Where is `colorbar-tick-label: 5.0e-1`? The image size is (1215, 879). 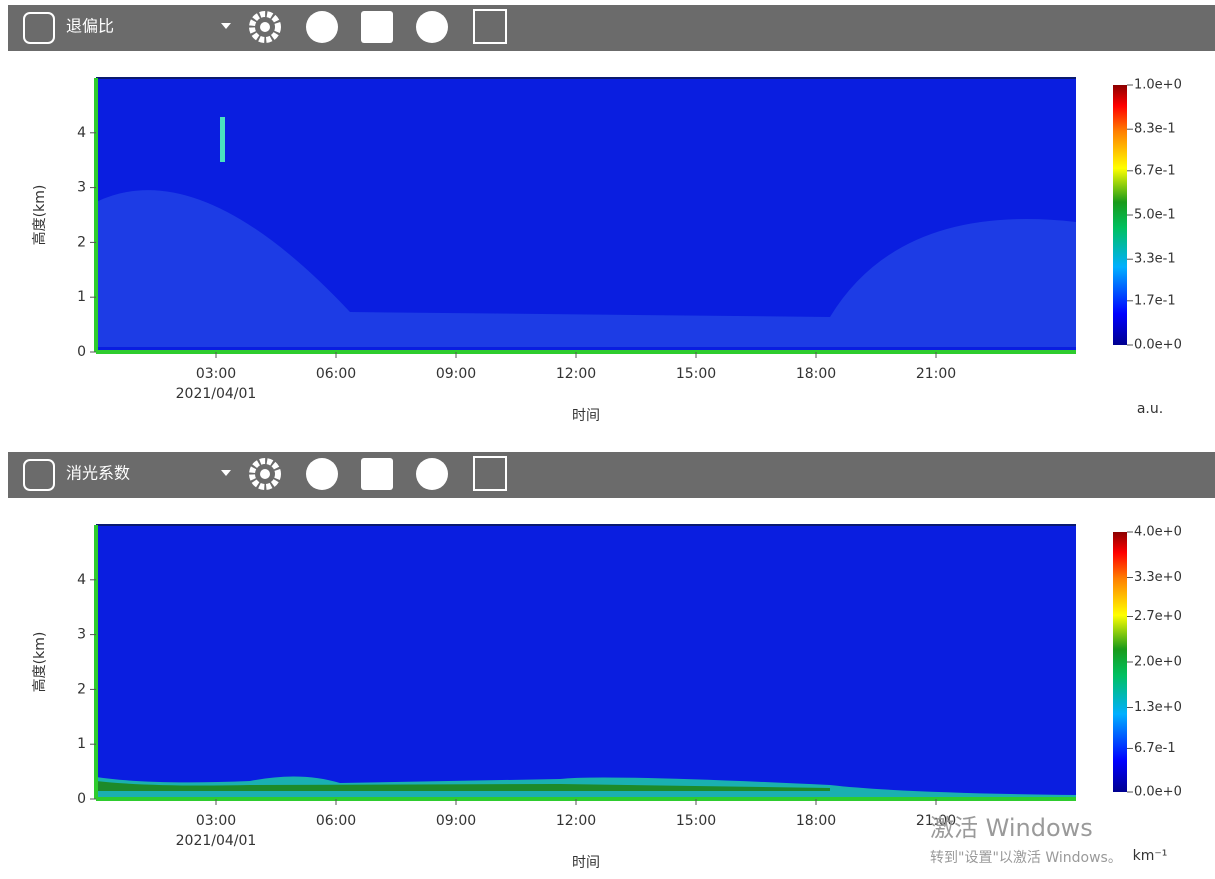 colorbar-tick-label: 5.0e-1 is located at coordinates (1155, 215).